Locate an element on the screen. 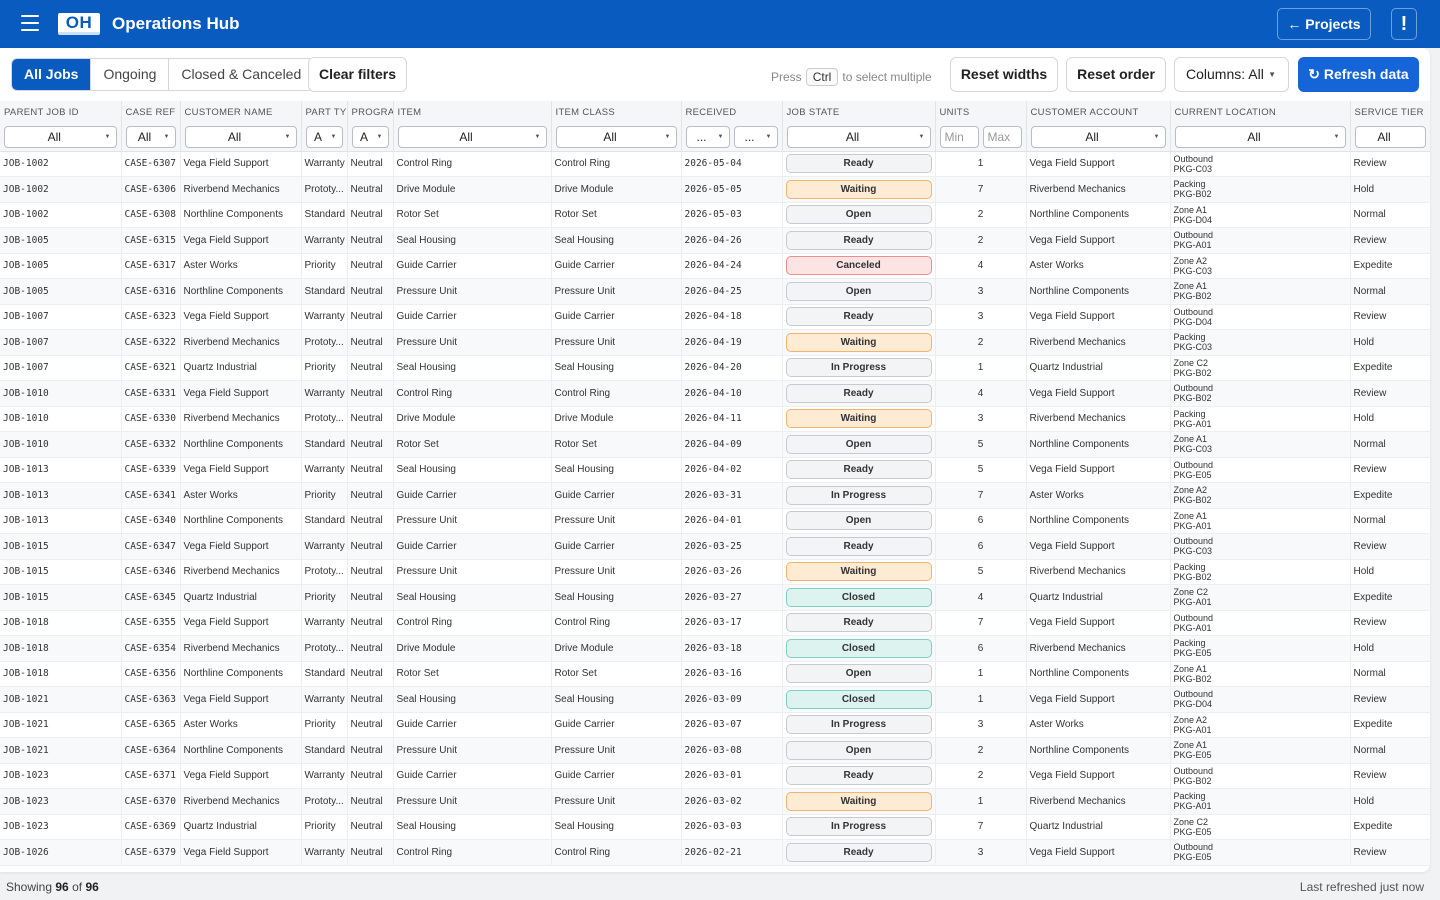  cell-item-class: Pressure Unit is located at coordinates (616, 572).